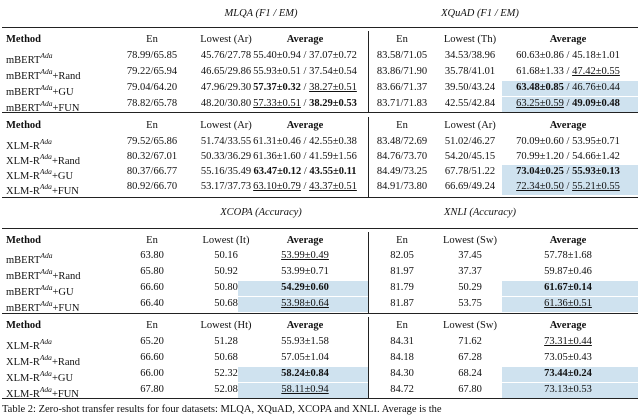  I want to click on average-cell: 57.33±0.51 / 38.29±0.53, so click(305, 104).